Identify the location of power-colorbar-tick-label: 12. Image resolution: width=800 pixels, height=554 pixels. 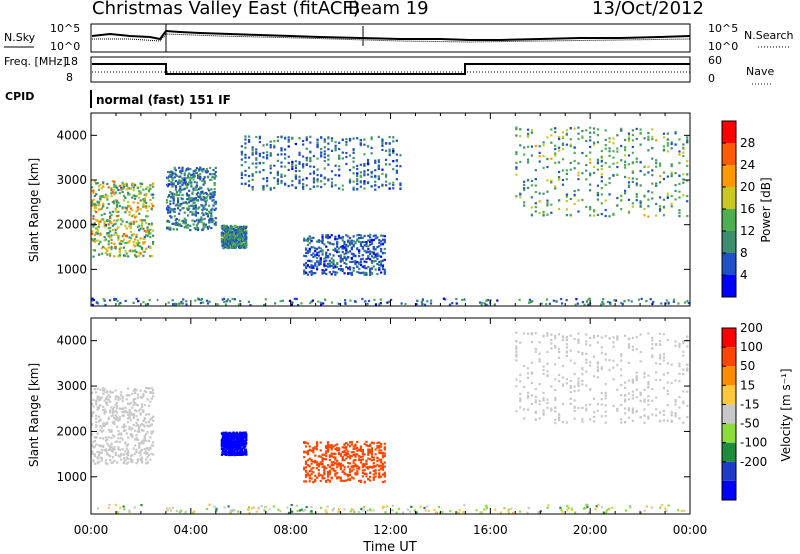
(747, 231).